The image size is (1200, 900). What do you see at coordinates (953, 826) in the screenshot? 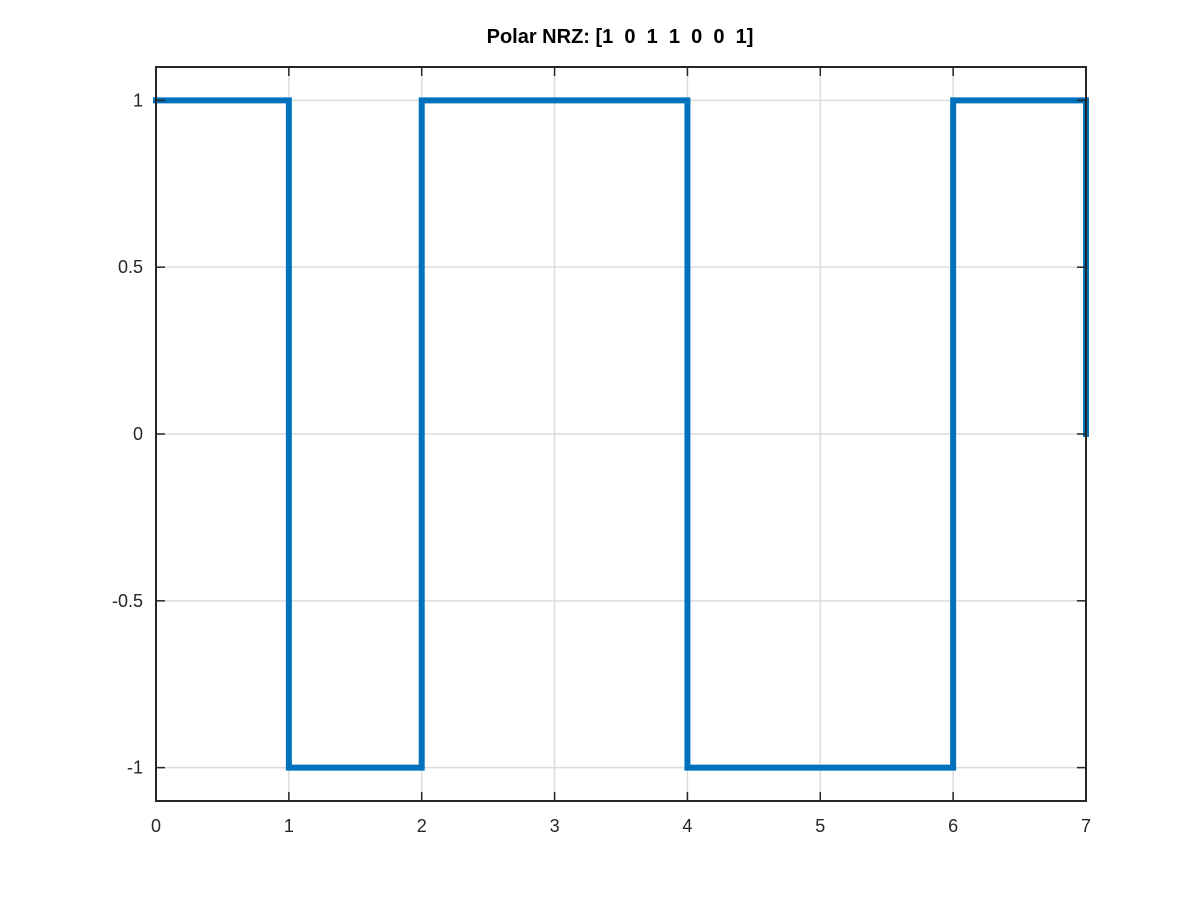
I see `x-tick-label: 6` at bounding box center [953, 826].